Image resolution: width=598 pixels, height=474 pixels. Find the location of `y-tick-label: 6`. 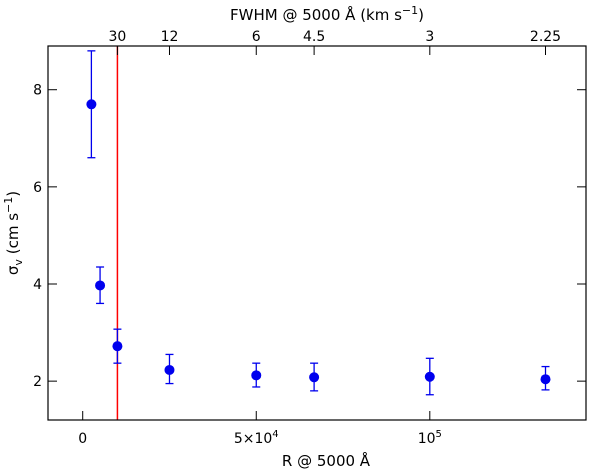

y-tick-label: 6 is located at coordinates (37, 188).